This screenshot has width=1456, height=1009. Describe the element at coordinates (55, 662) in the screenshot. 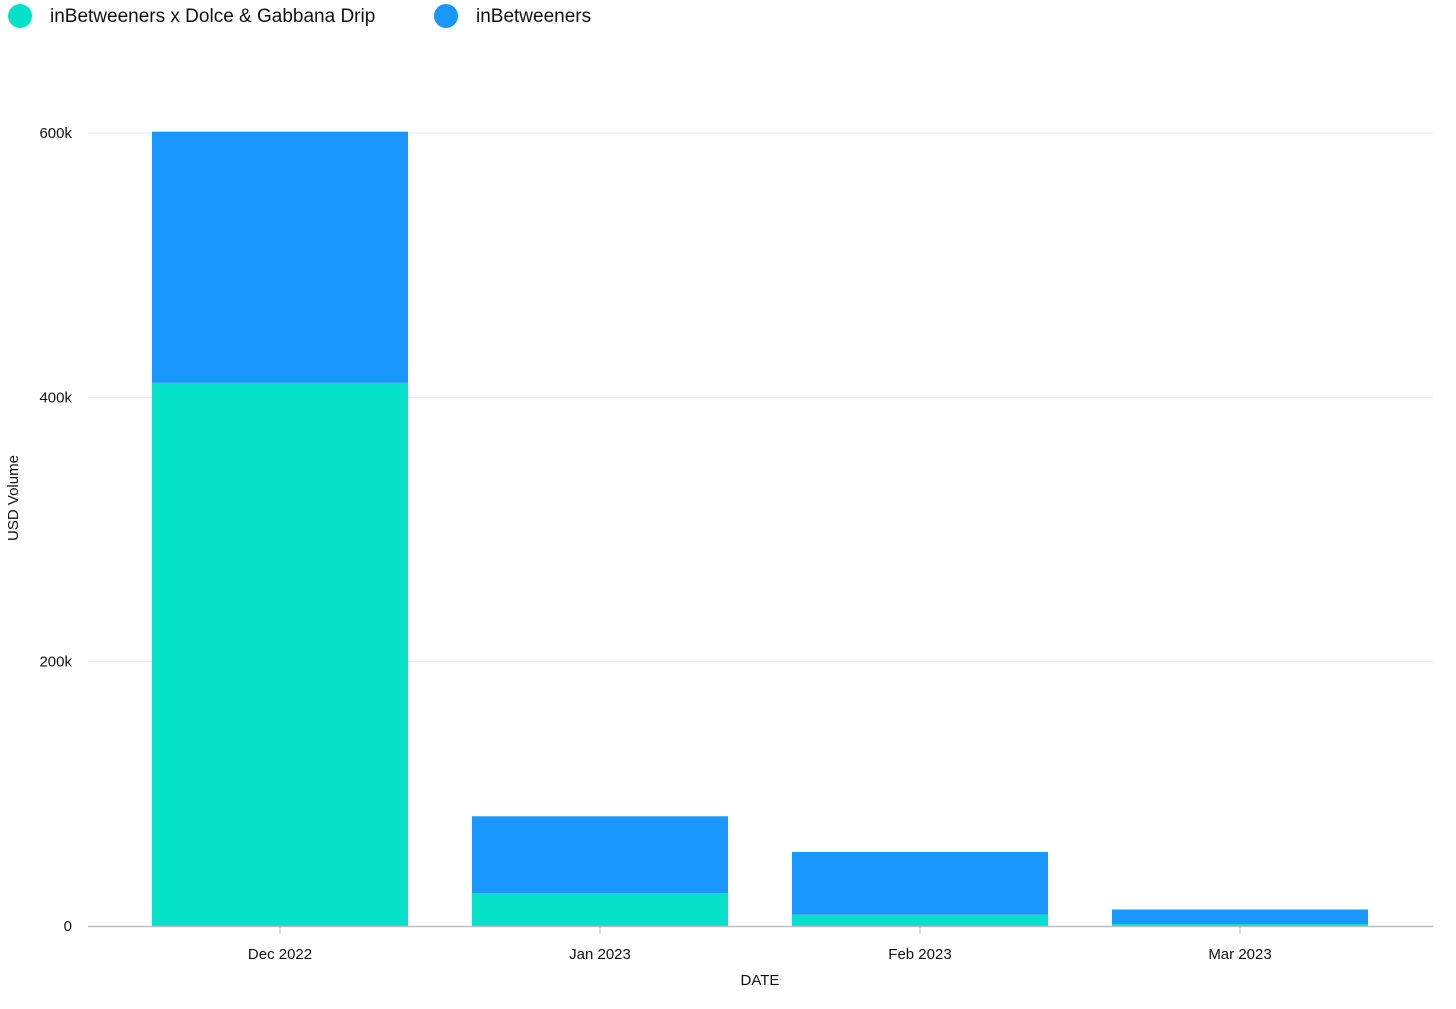

I see `y-tick-label-200000: 200k` at that location.